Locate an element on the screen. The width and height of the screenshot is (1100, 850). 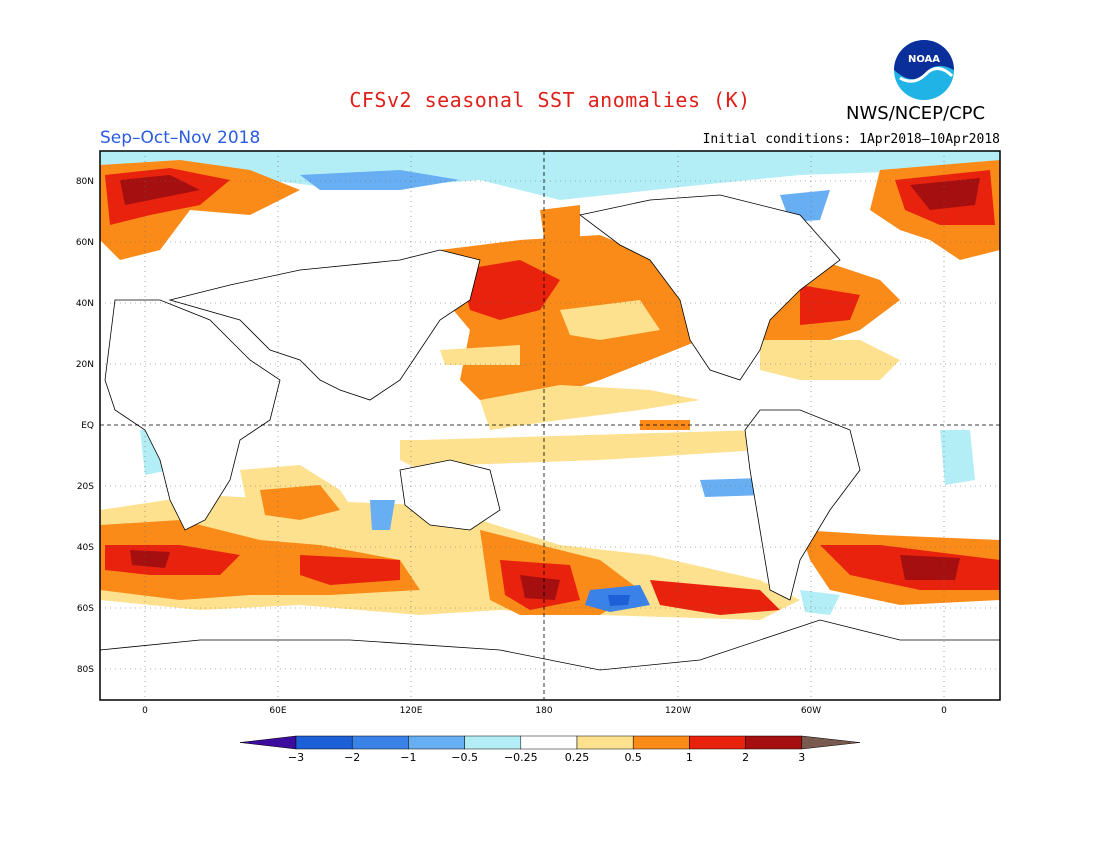
colorbar-tick-label: −2 is located at coordinates (352, 757).